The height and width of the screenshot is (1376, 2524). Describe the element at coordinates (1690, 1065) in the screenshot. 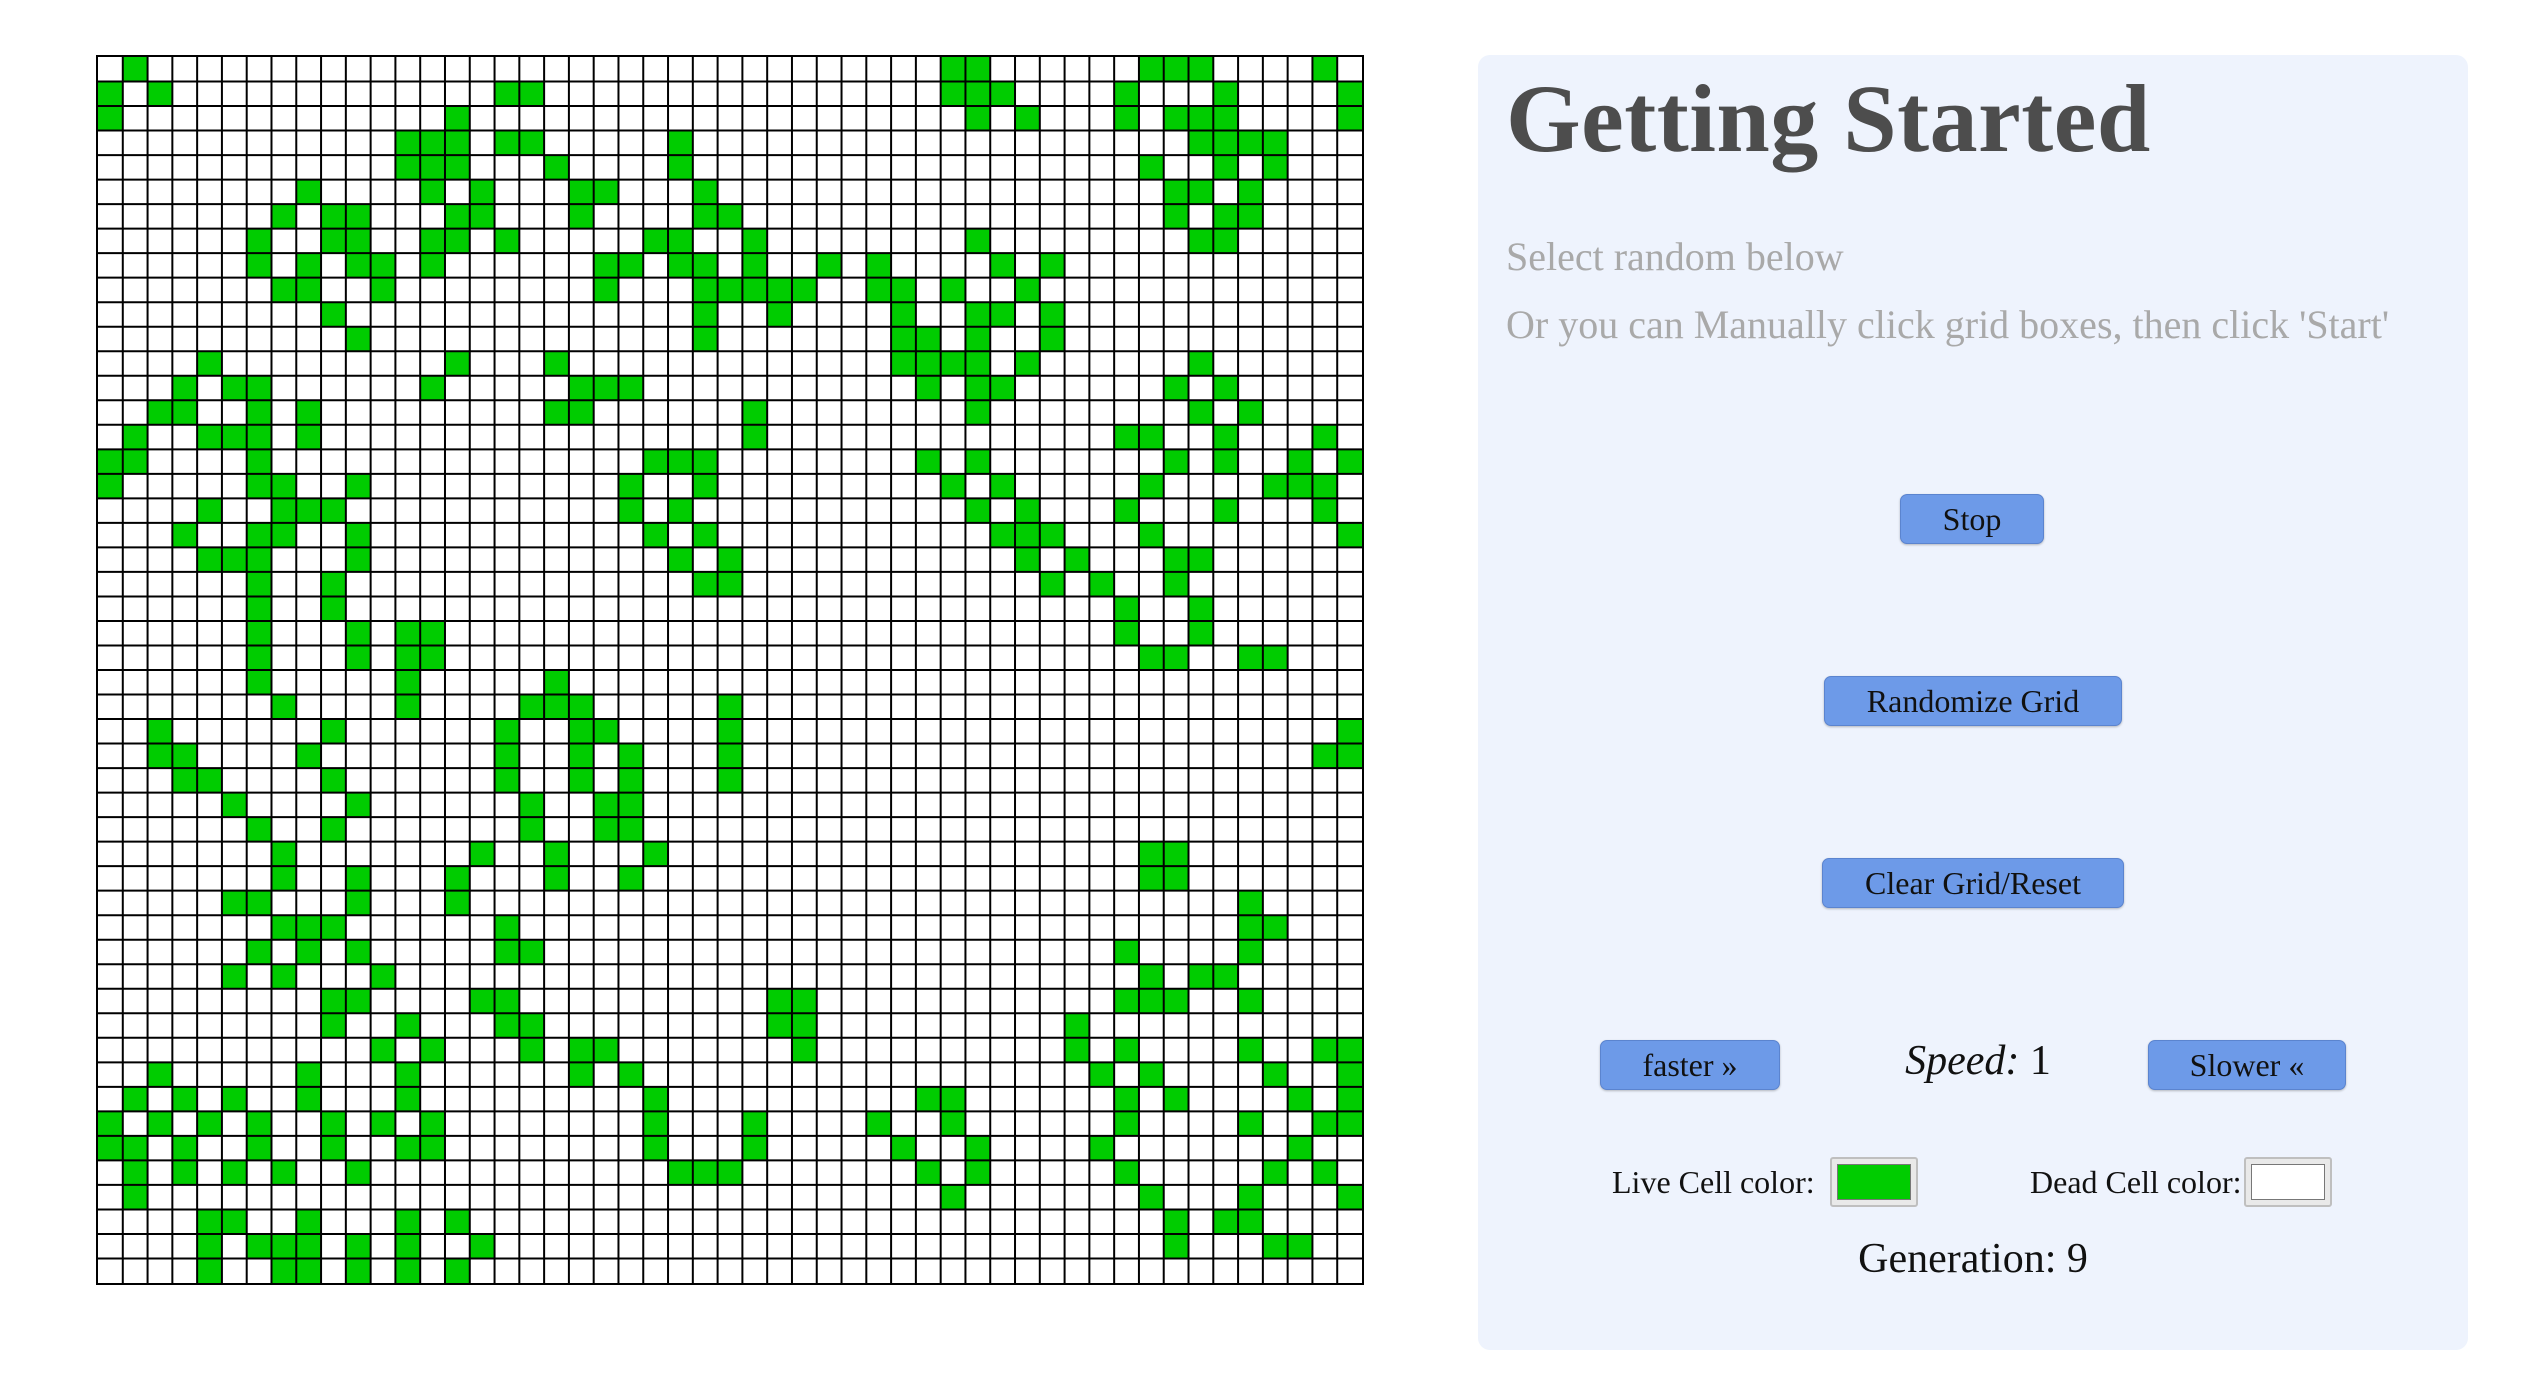

I see `faster-button: faster »` at that location.